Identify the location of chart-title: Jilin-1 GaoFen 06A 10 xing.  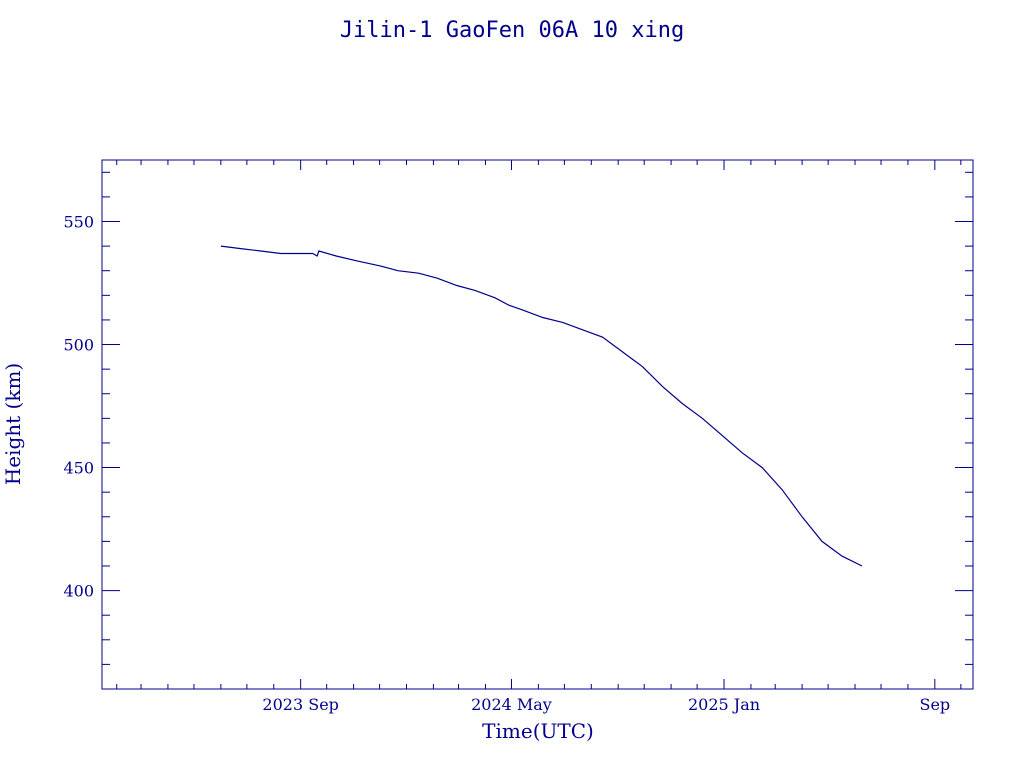
(512, 30).